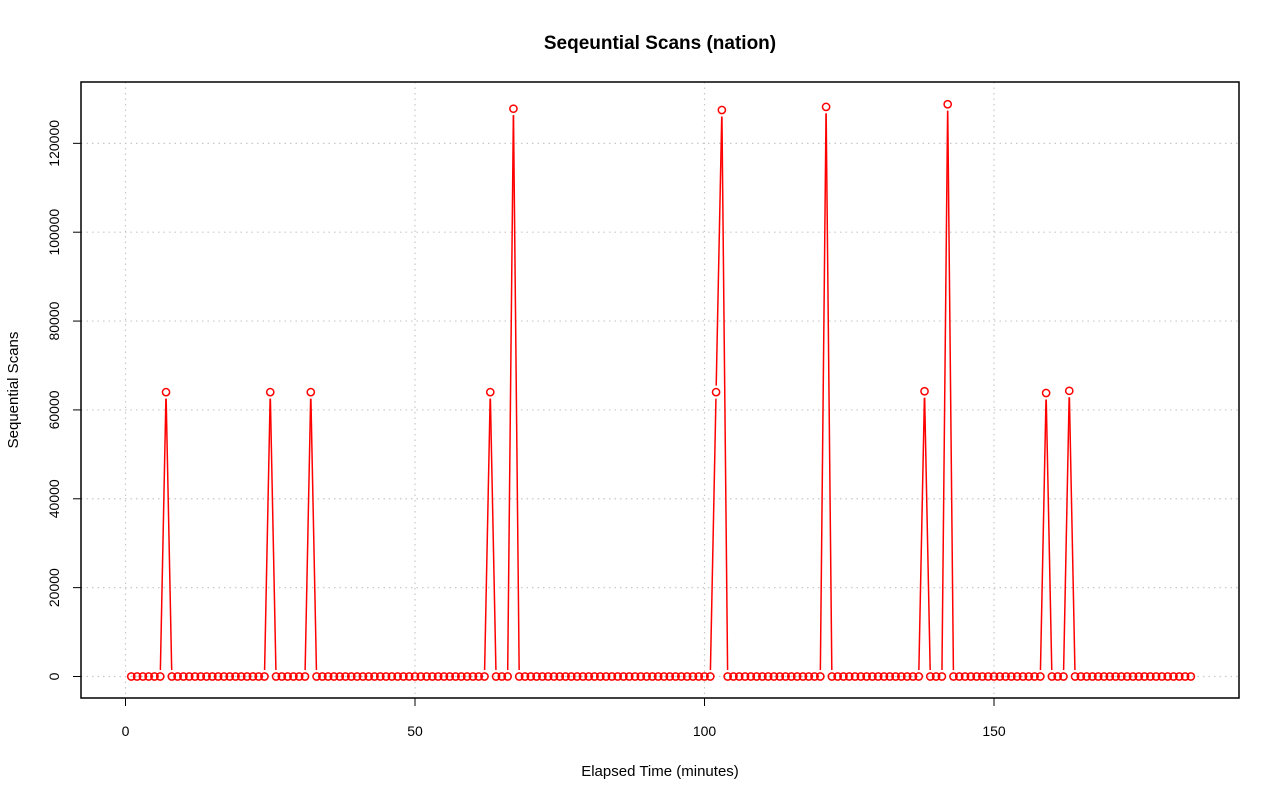  What do you see at coordinates (660, 771) in the screenshot?
I see `x-axis-label: Elapsed Time (minutes)` at bounding box center [660, 771].